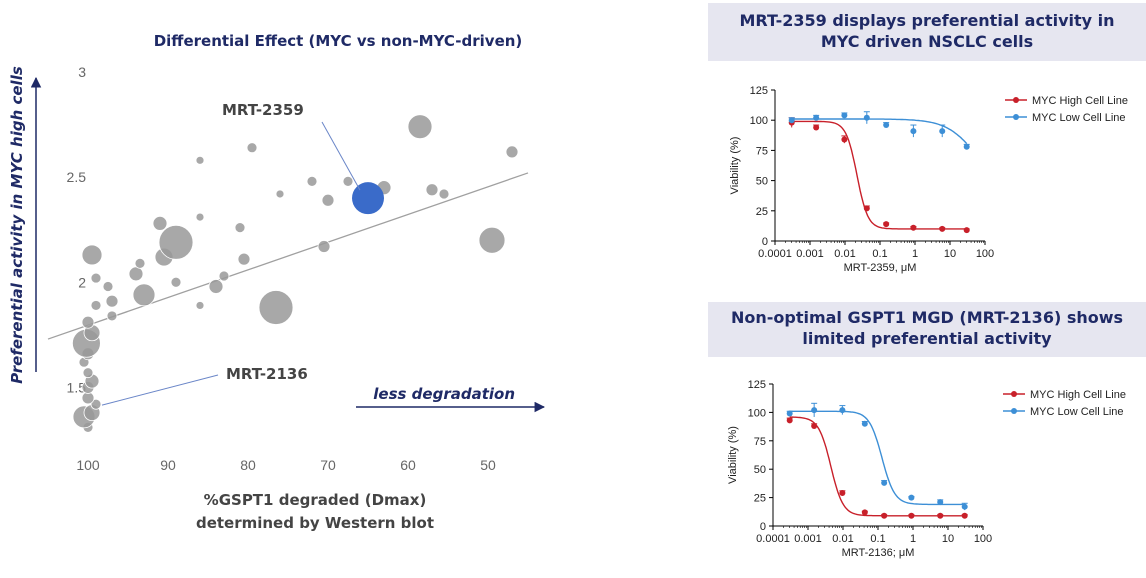 Image resolution: width=1146 pixels, height=578 pixels. Describe the element at coordinates (17, 225) in the screenshot. I see `scatter-y-axis-label: Preferential activity in MYC high cells` at that location.